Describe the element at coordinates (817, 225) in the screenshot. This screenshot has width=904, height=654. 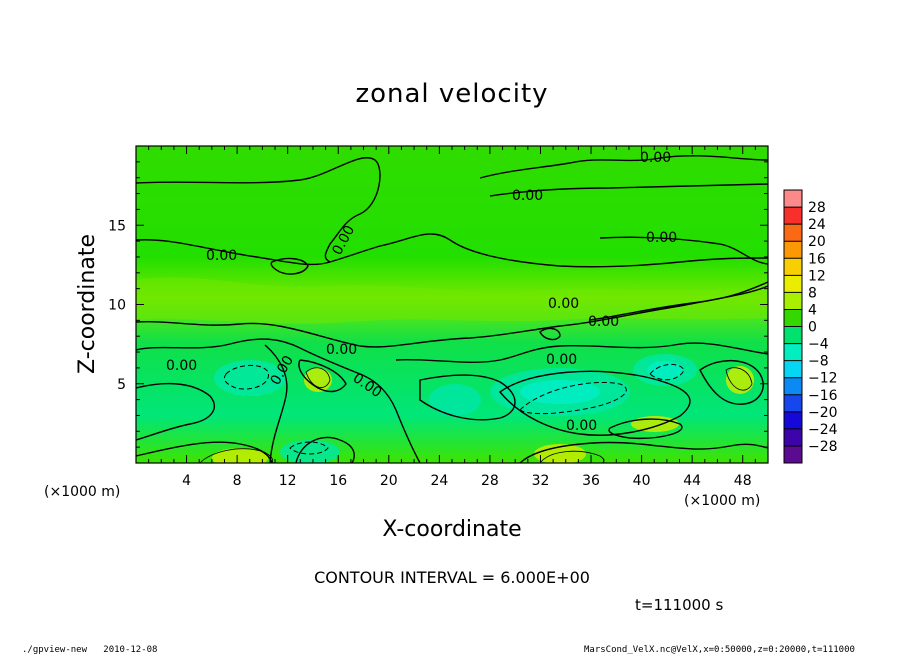
I see `colorbar-label: 24` at that location.